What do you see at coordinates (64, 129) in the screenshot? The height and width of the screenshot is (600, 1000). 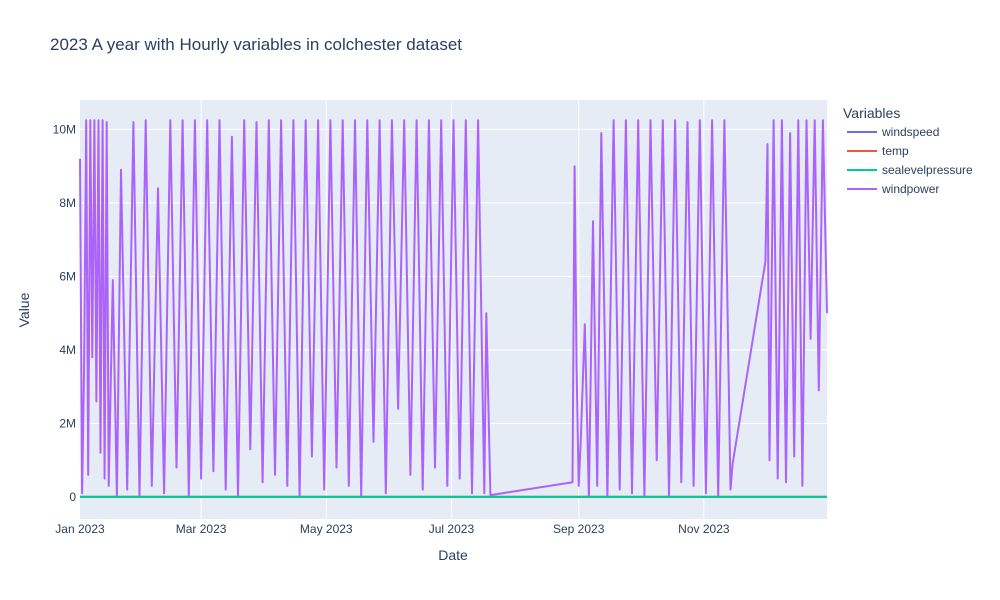 I see `y-tick-label: 10M` at bounding box center [64, 129].